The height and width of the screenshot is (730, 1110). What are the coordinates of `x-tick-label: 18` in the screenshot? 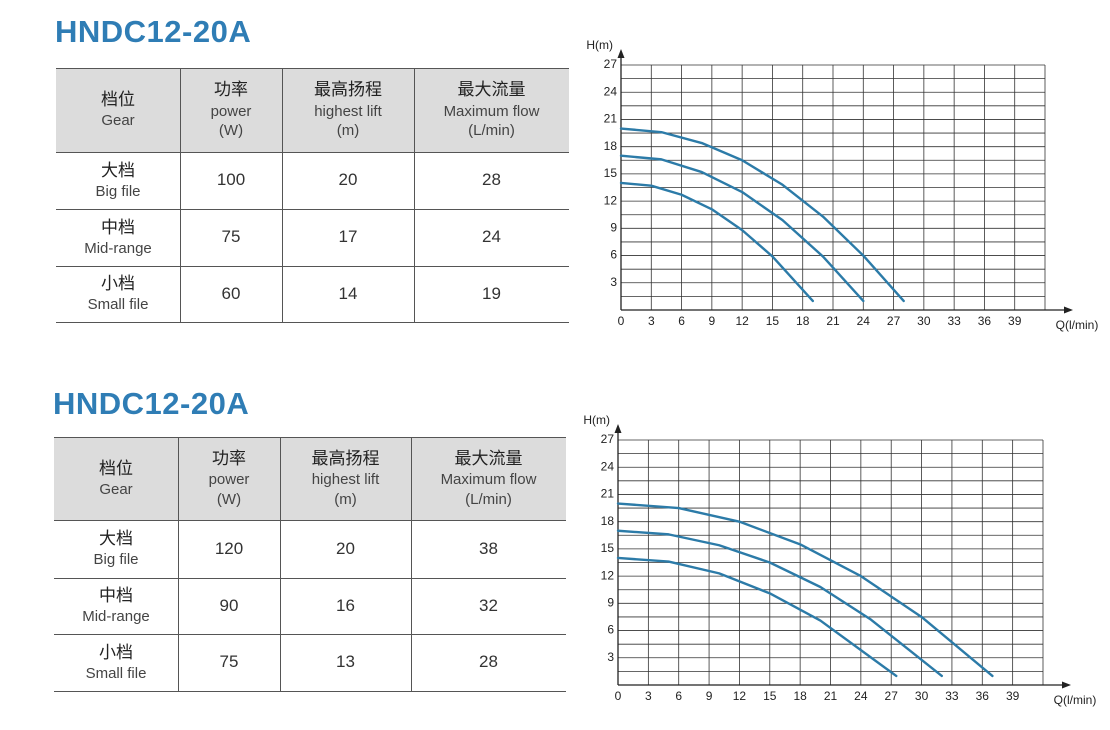 It's located at (800, 696).